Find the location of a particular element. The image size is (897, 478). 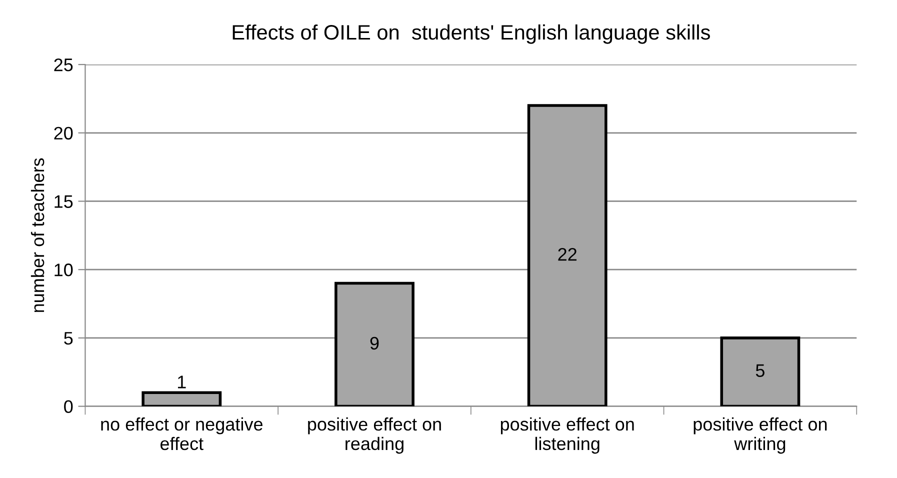

data-label: 9 is located at coordinates (374, 343).